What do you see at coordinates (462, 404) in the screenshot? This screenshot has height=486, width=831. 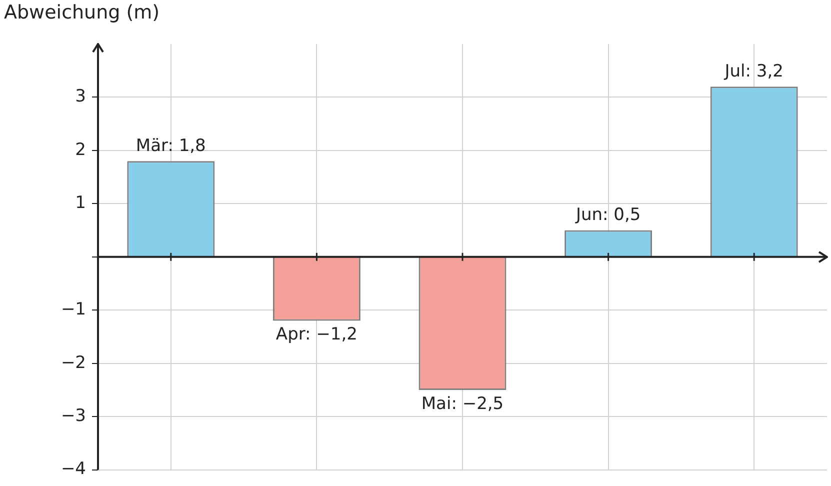 I see `data-label: Mai: −2,5` at bounding box center [462, 404].